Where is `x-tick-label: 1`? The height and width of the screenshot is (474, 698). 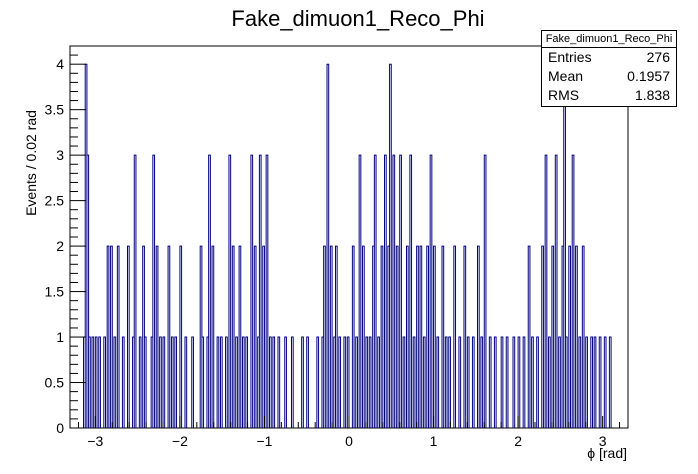 x-tick-label: 1 is located at coordinates (434, 441).